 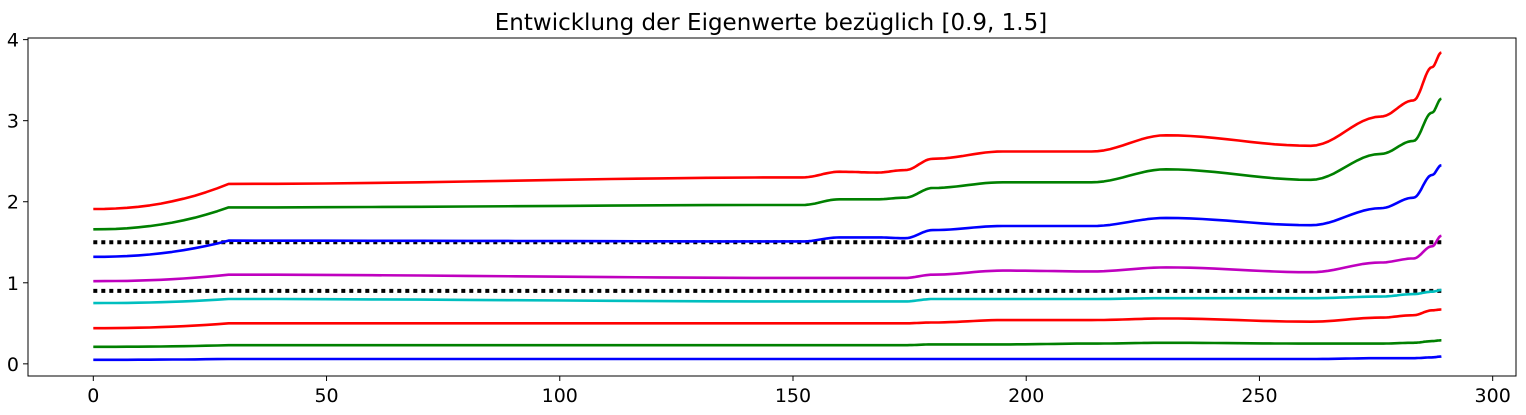 What do you see at coordinates (13, 203) in the screenshot?
I see `y-tick-label: 2` at bounding box center [13, 203].